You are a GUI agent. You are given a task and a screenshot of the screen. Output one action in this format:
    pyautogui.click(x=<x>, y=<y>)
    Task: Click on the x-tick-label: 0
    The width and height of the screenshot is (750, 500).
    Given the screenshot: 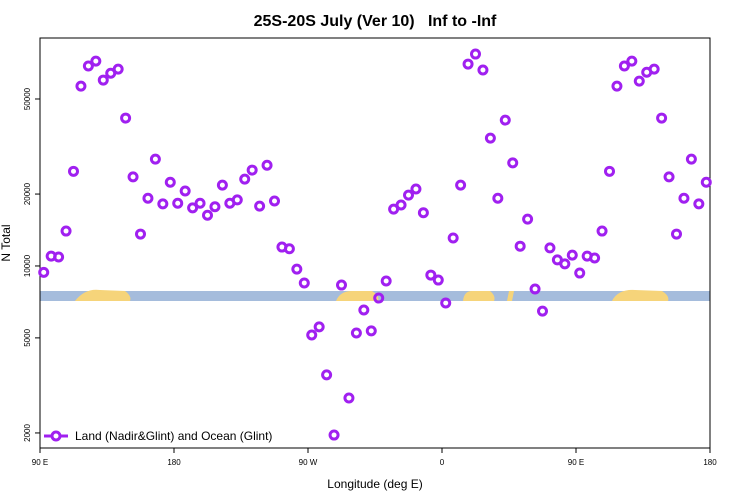 What is the action you would take?
    pyautogui.click(x=442, y=462)
    